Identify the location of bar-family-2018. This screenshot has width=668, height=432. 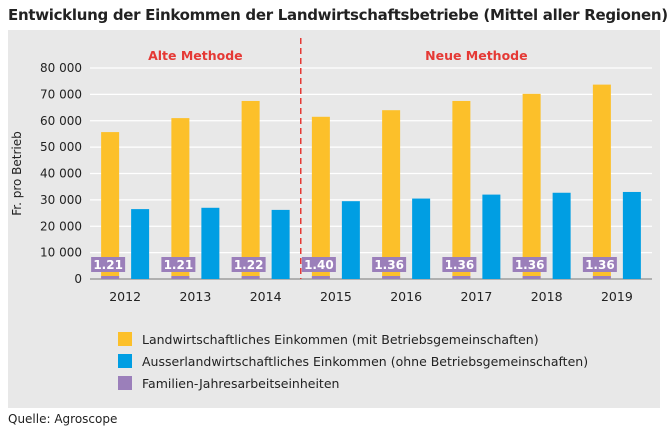
(531, 277).